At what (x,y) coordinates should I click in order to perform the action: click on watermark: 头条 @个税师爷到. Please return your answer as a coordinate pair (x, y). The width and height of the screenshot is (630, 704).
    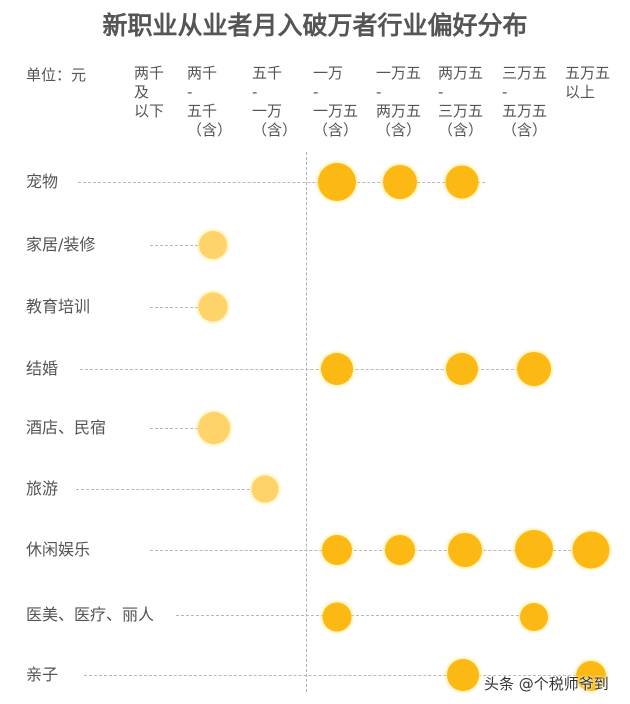
    Looking at the image, I should click on (546, 684).